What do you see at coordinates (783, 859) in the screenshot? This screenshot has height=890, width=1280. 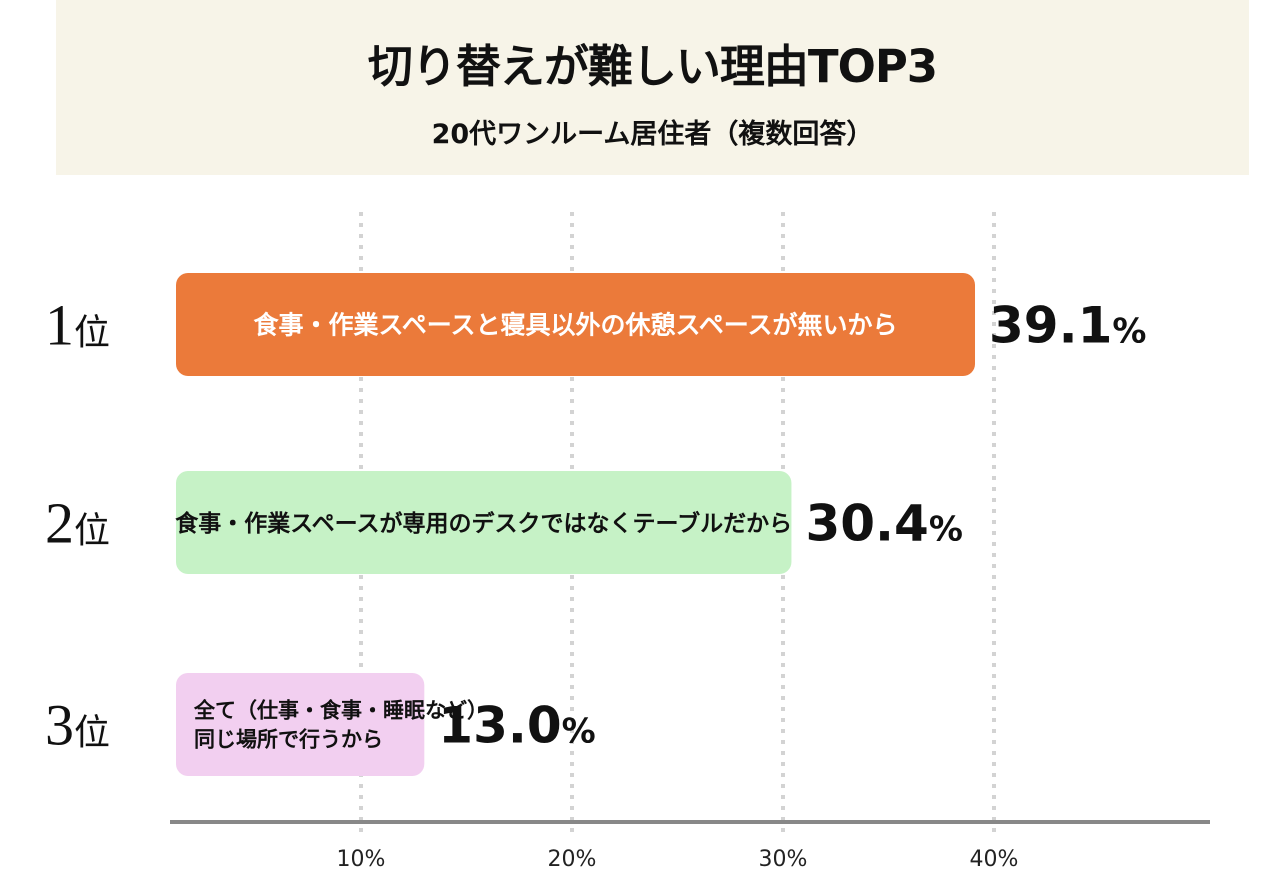 I see `x-tick-label: 30%` at bounding box center [783, 859].